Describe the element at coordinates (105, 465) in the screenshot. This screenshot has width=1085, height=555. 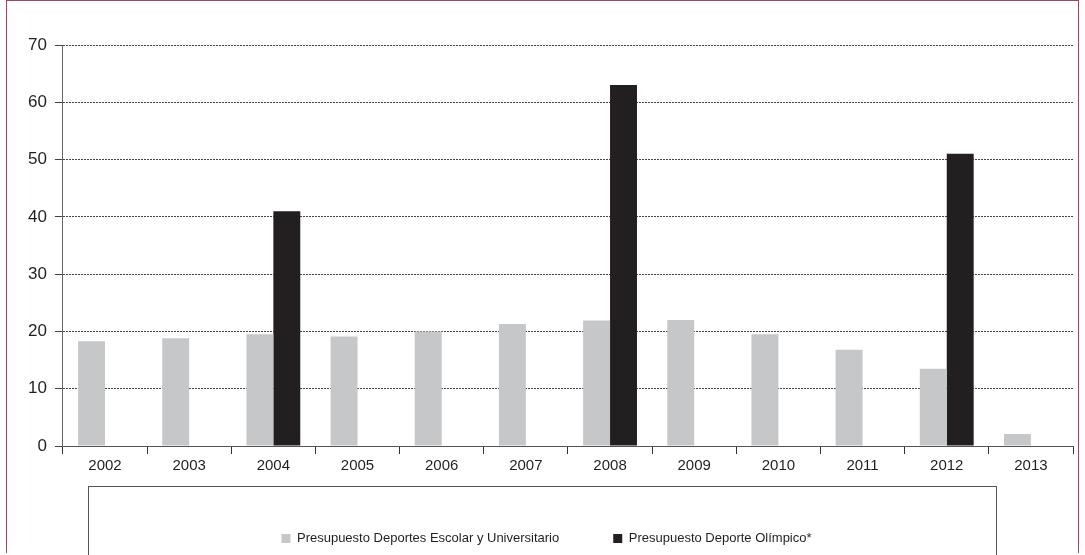
I see `x-tick-label: 2002` at that location.